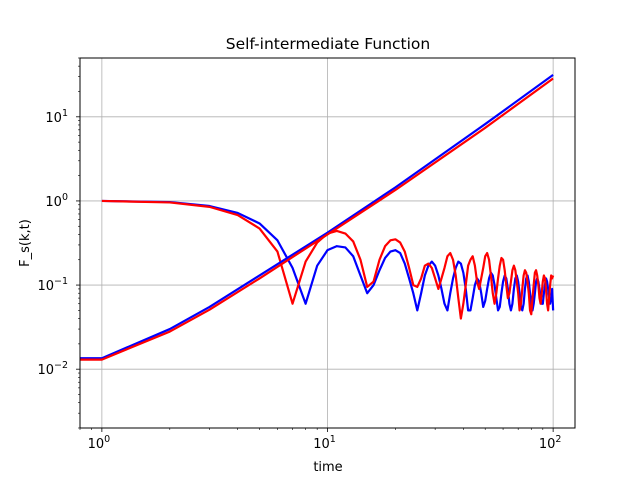  Describe the element at coordinates (328, 44) in the screenshot. I see `chart-title: Self-intermediate Function` at that location.